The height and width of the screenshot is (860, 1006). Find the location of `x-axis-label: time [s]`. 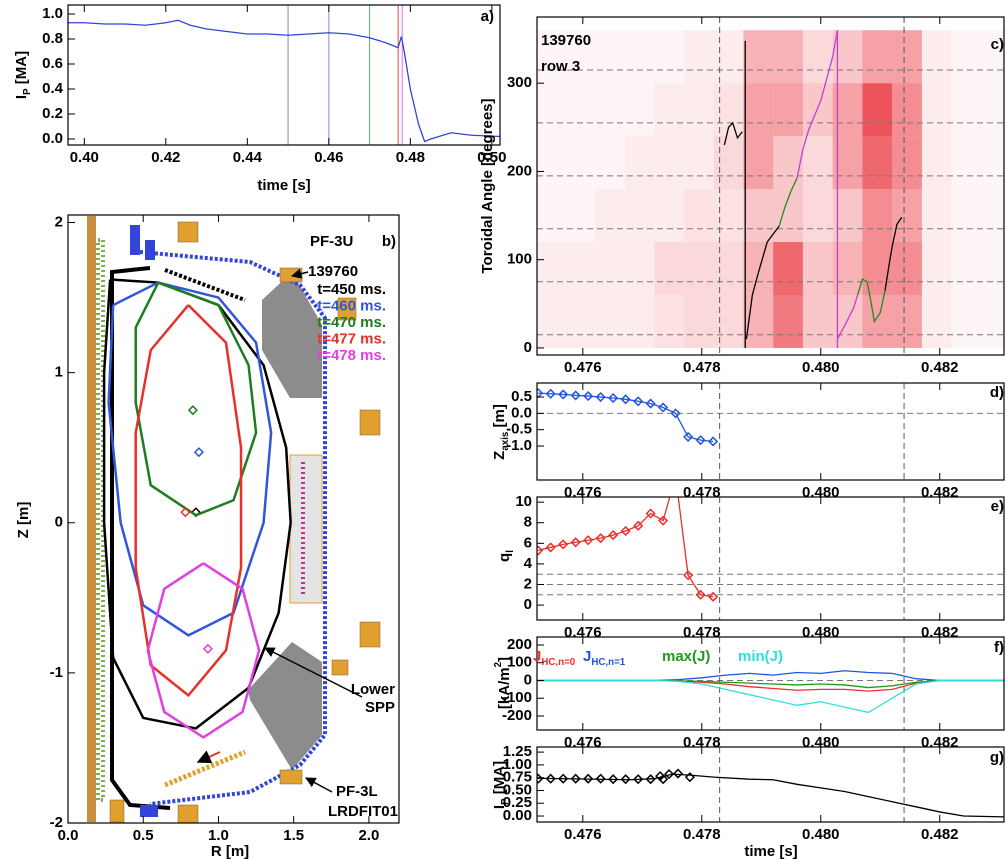

x-axis-label: time [s] is located at coordinates (283, 185).